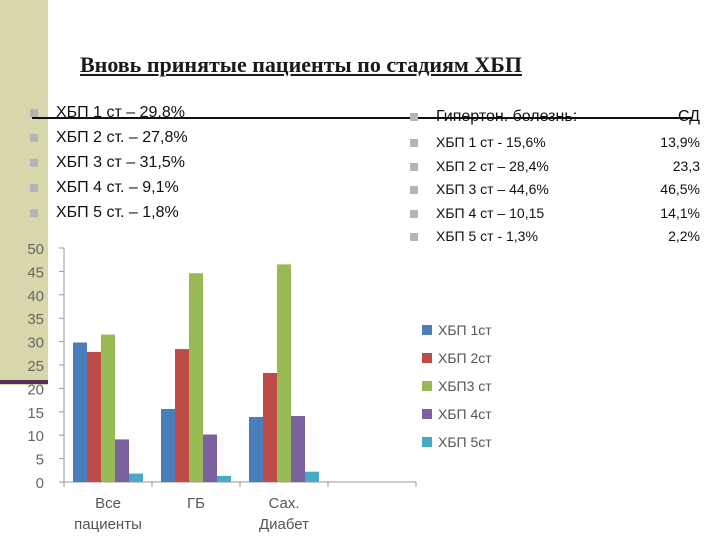 The height and width of the screenshot is (540, 720). I want to click on y-tick-label: 30, so click(35, 343).